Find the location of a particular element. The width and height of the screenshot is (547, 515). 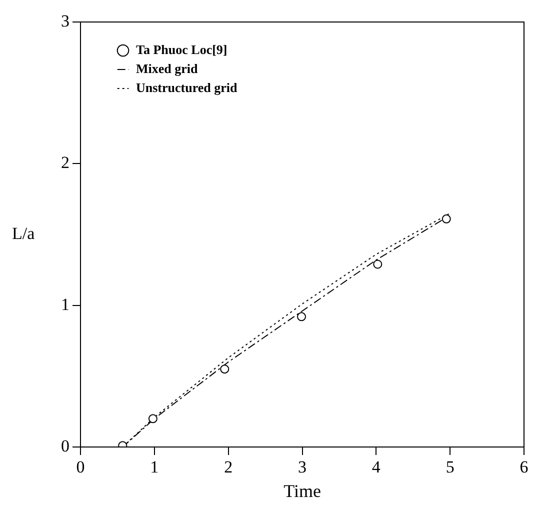

y-tick-label: 0 is located at coordinates (65, 446).